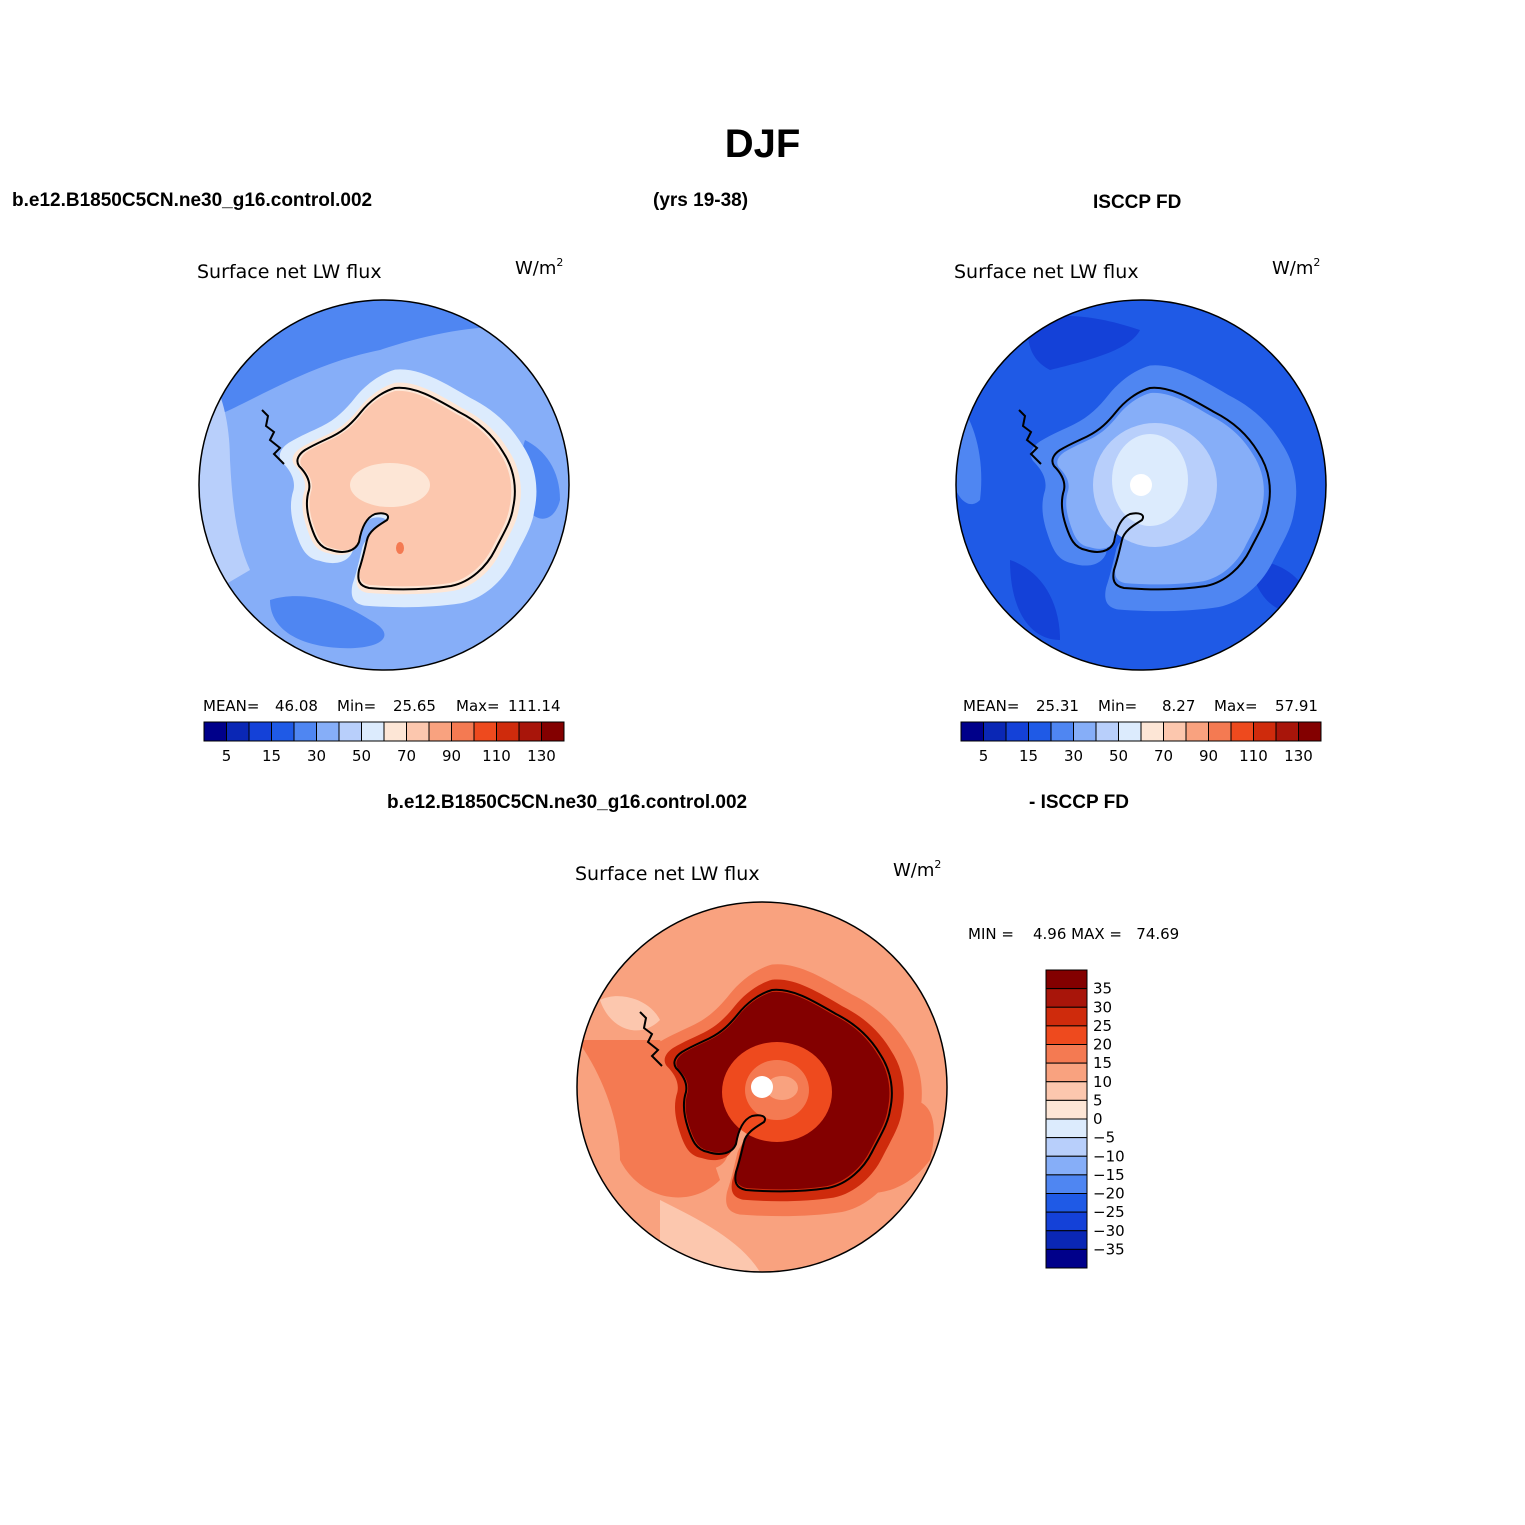  Describe the element at coordinates (567, 802) in the screenshot. I see `diff-case-header: b.e12.B1850C5CN.ne30_g16.control.002` at that location.